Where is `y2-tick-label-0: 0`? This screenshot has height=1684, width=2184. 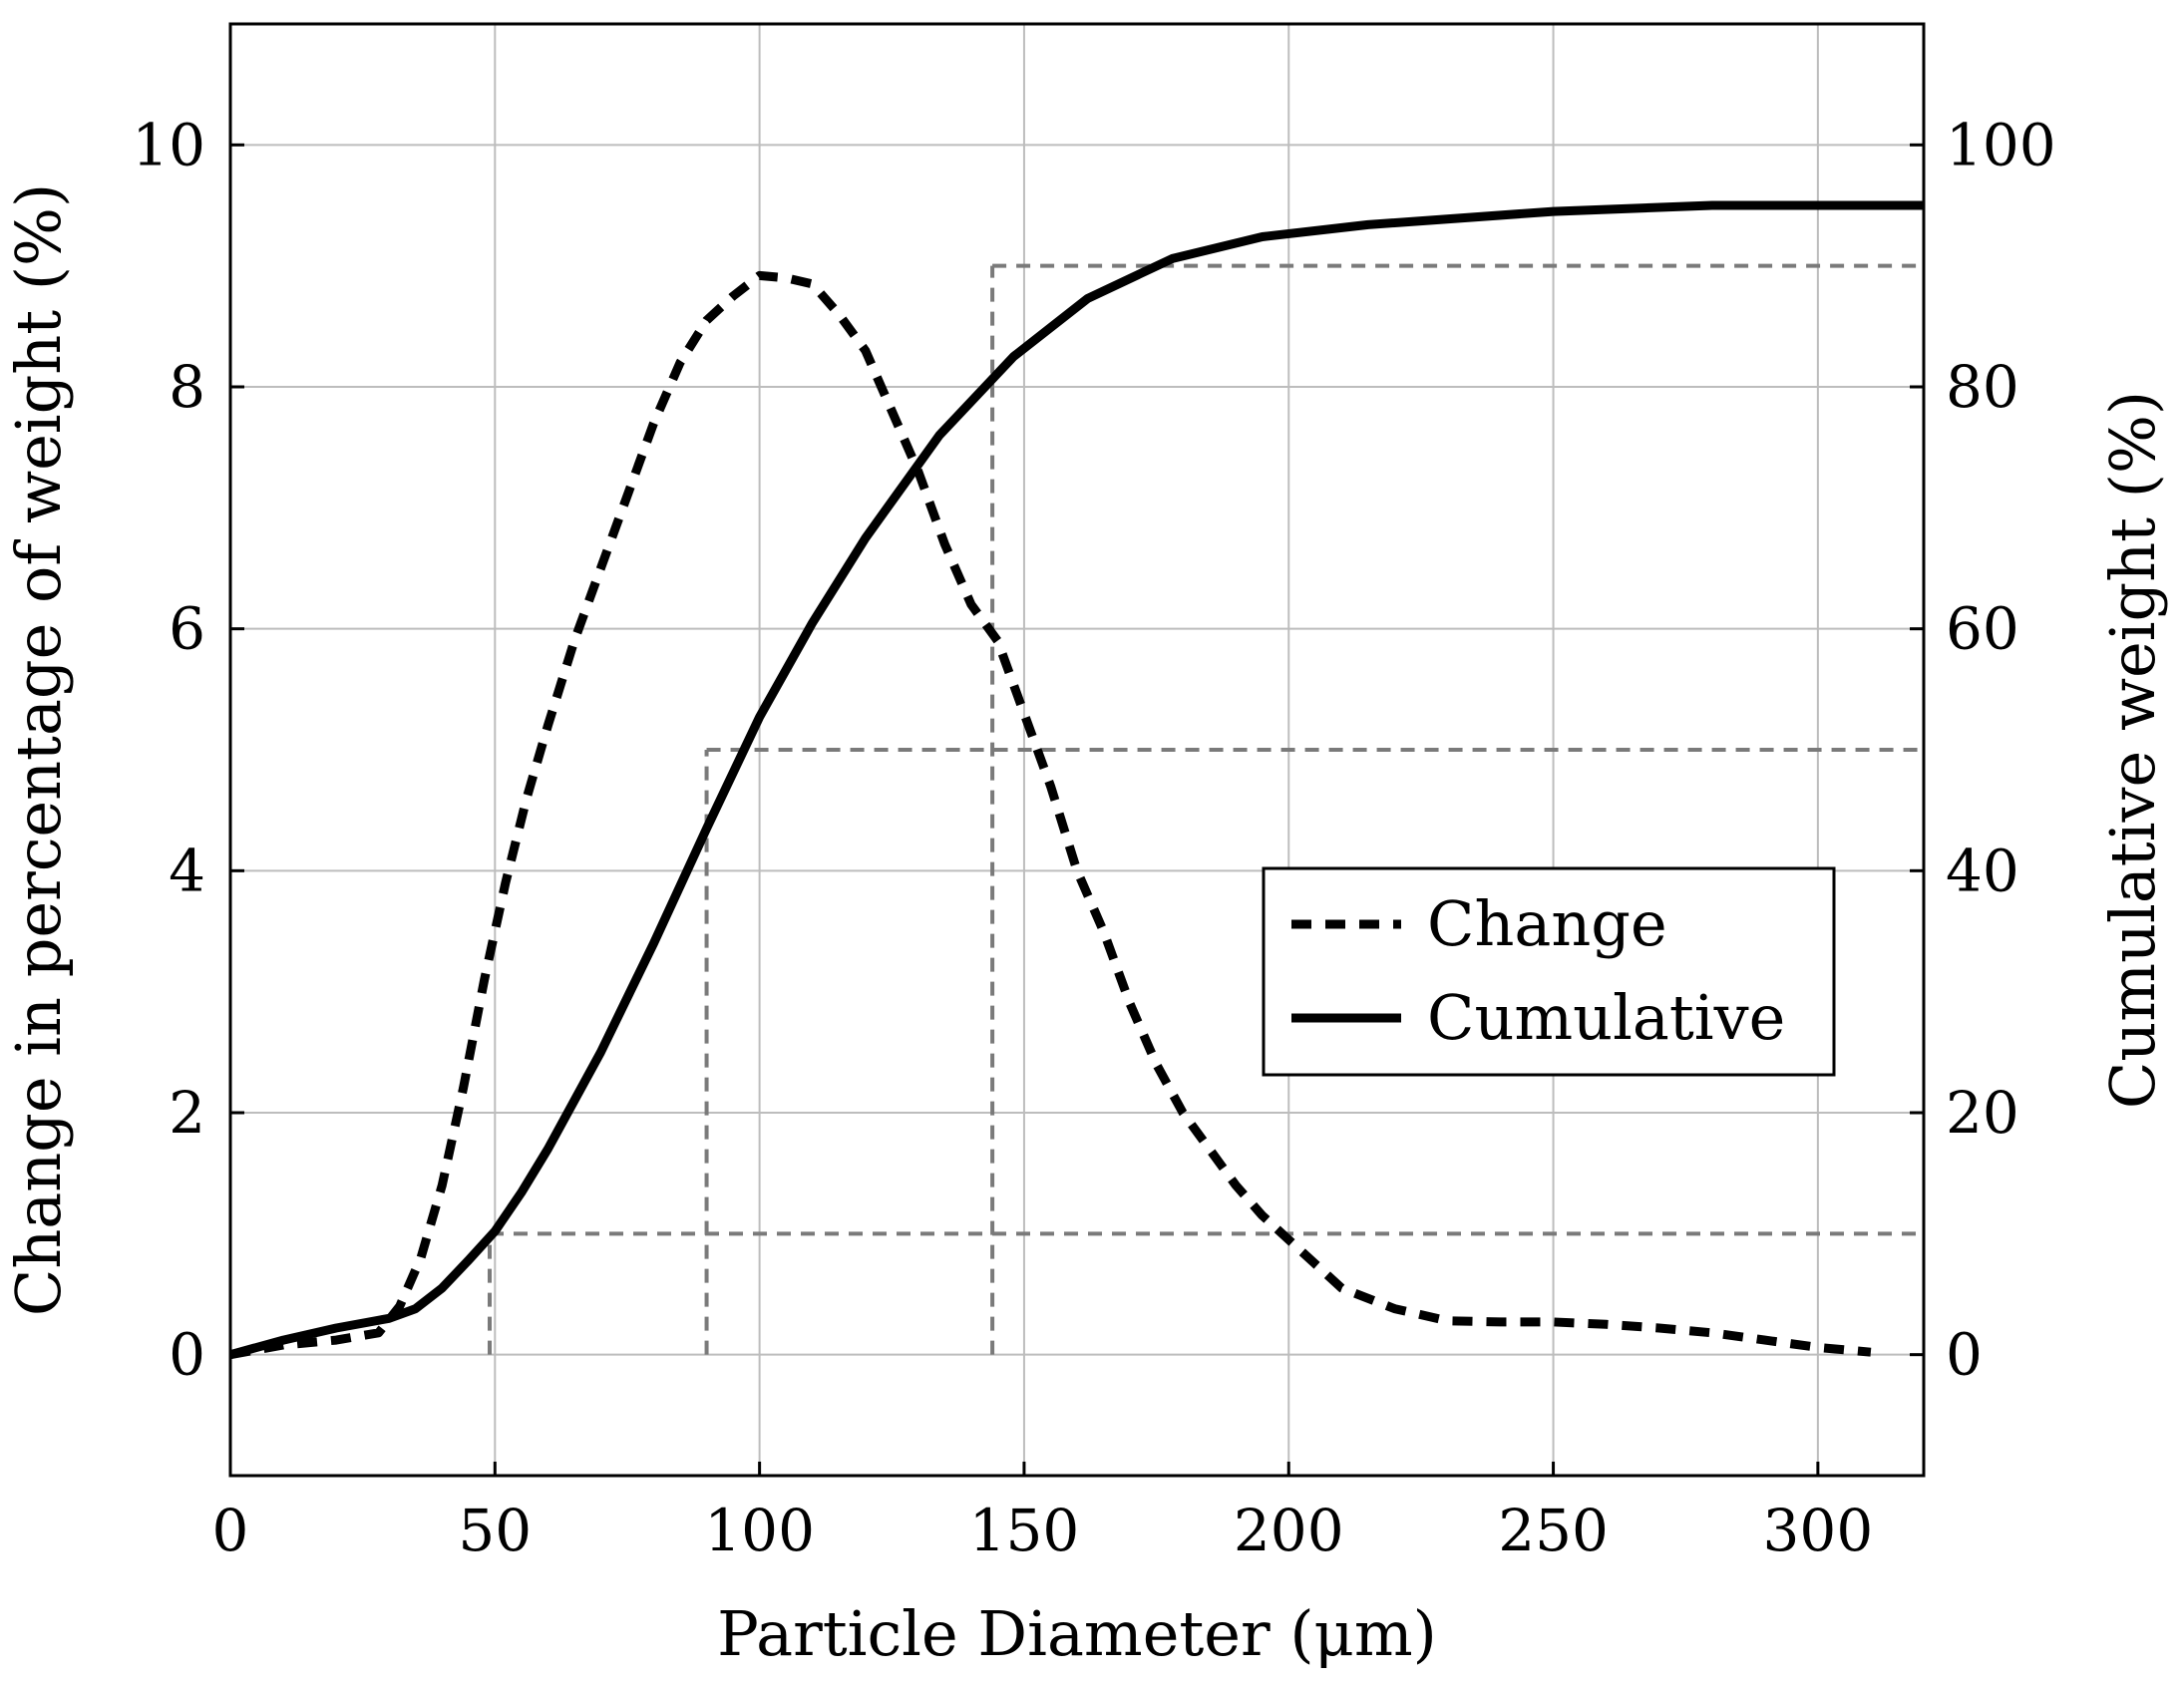 y2-tick-label-0: 0 is located at coordinates (1964, 1355).